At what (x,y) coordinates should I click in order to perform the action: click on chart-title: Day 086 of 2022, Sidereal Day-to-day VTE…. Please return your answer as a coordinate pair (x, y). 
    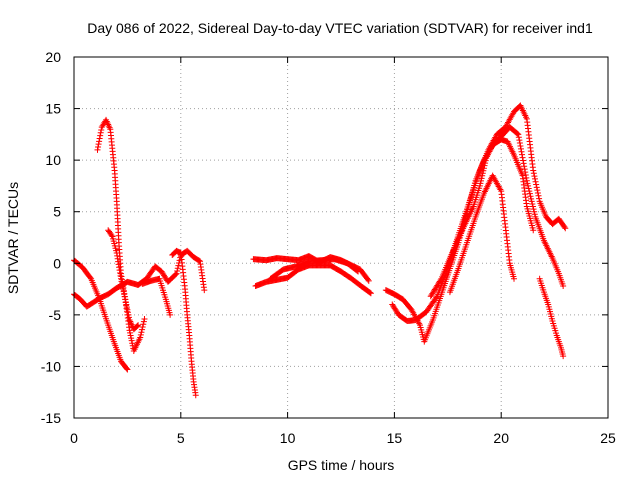
    Looking at the image, I should click on (340, 28).